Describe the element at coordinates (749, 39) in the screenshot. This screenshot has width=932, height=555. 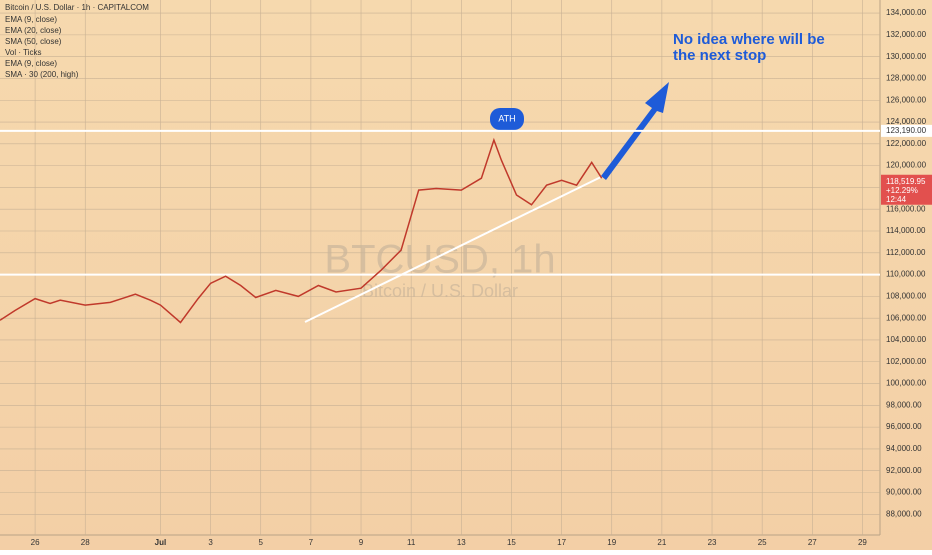
I see `annotation: No idea where will be` at that location.